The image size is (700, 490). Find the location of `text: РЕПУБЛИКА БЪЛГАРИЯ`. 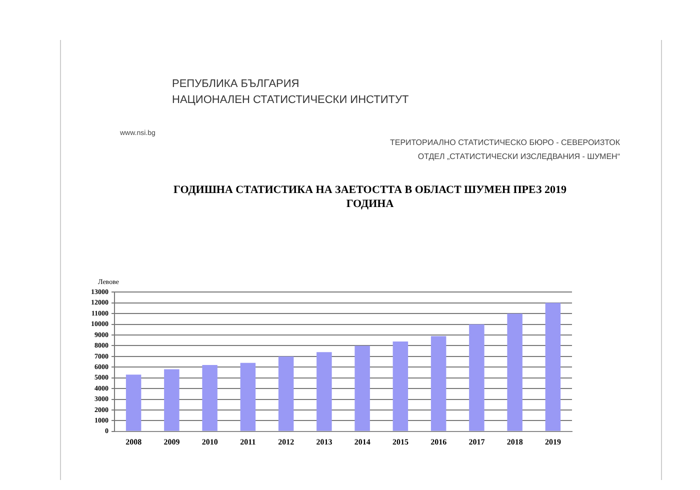

text: РЕПУБЛИКА БЪЛГАРИЯ is located at coordinates (236, 84).